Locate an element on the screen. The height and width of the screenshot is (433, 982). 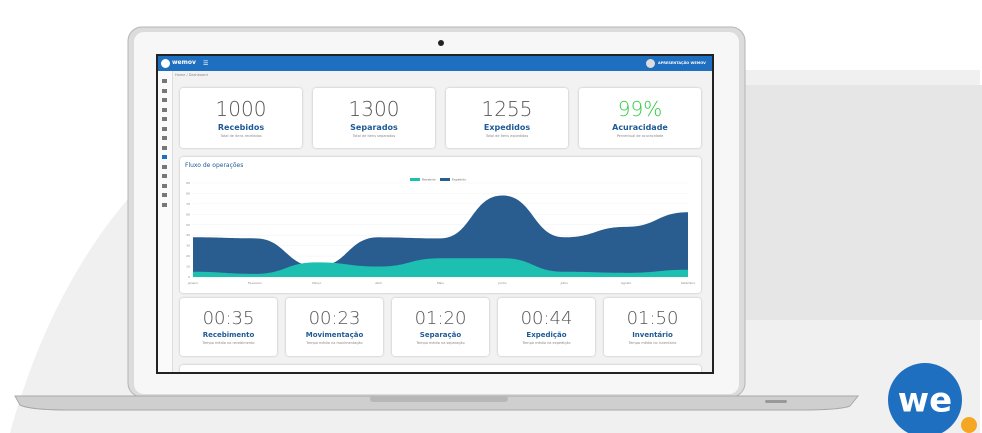
next-card is located at coordinates (440, 368).